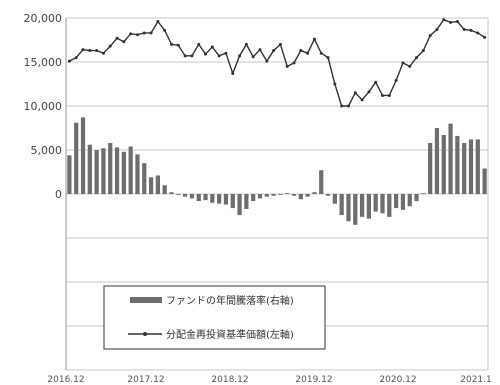  What do you see at coordinates (230, 300) in the screenshot?
I see `legend-label-bar: ファンドの年間騰落率(右軸)` at bounding box center [230, 300].